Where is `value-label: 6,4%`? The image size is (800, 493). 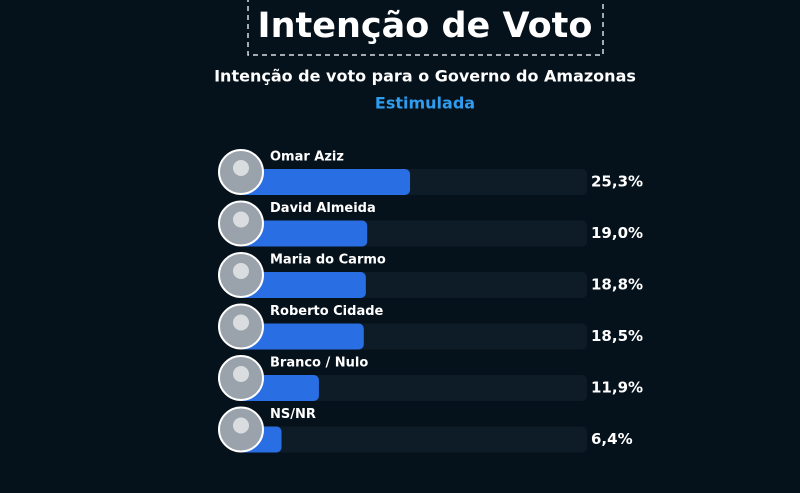
value-label: 6,4% is located at coordinates (612, 439).